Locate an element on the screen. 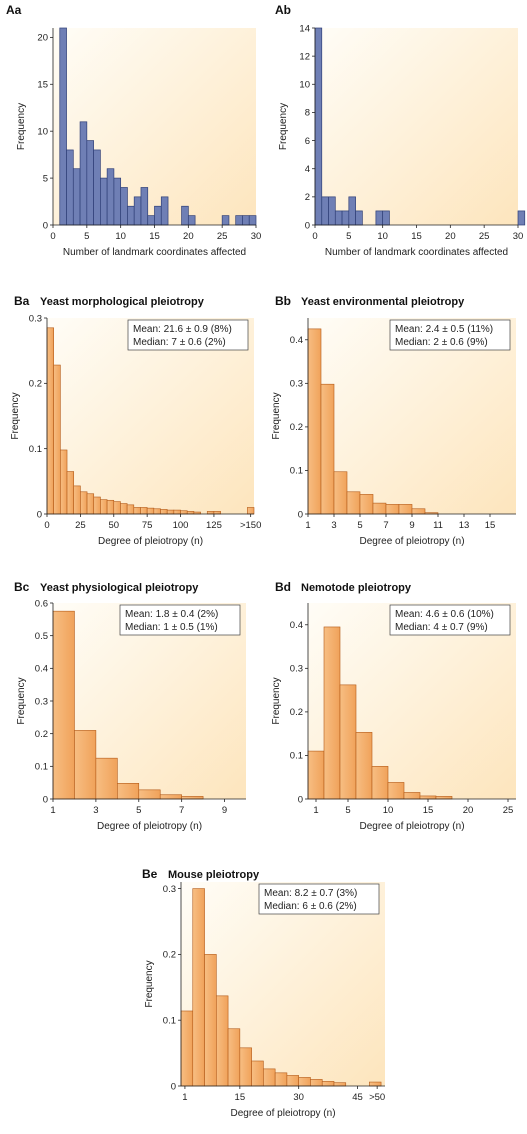  y-tick-label: 14 is located at coordinates (304, 28).